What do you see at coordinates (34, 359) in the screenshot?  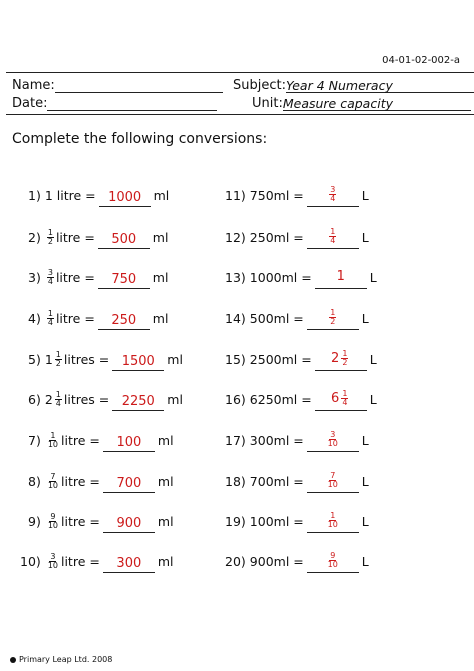 I see `question-number: 5)` at bounding box center [34, 359].